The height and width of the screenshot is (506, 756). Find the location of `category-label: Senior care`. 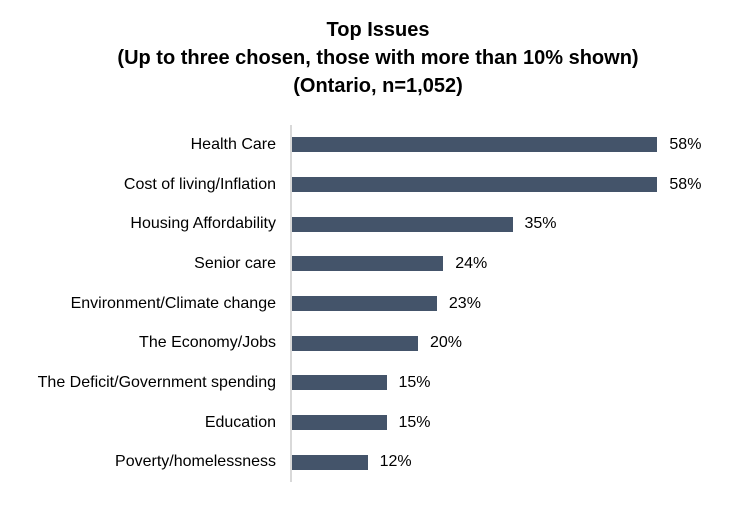

category-label: Senior care is located at coordinates (235, 263).